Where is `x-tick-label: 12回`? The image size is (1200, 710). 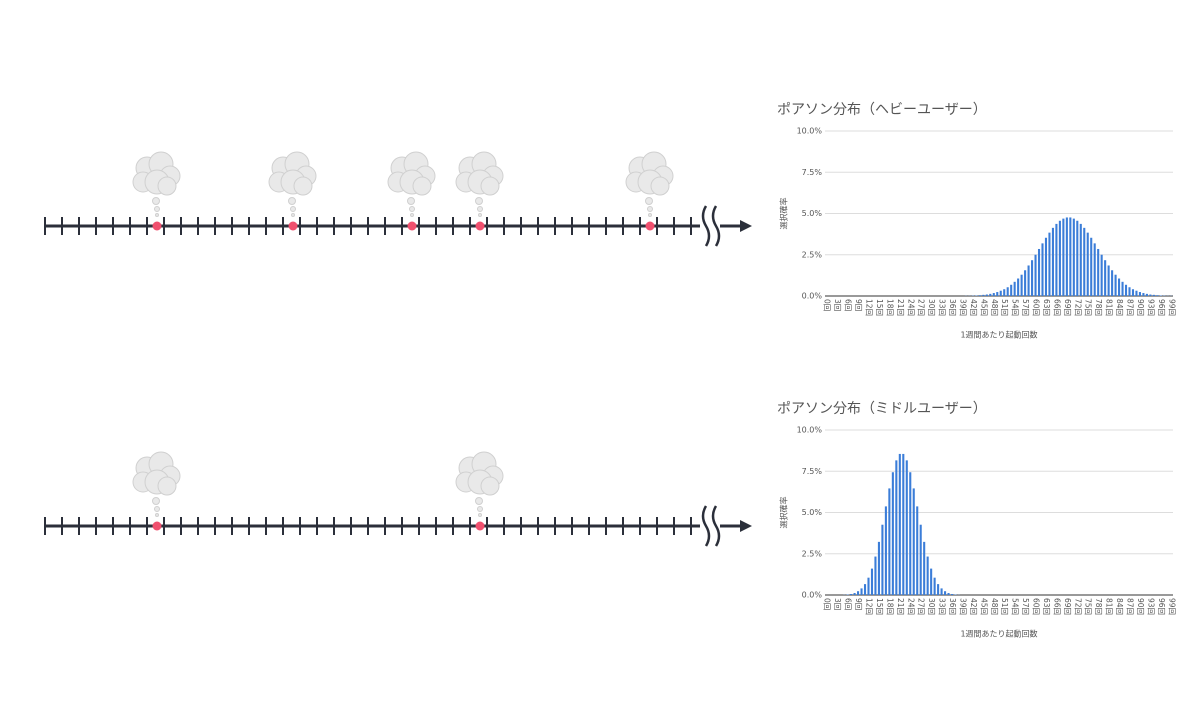
x-tick-label: 12回 is located at coordinates (869, 307).